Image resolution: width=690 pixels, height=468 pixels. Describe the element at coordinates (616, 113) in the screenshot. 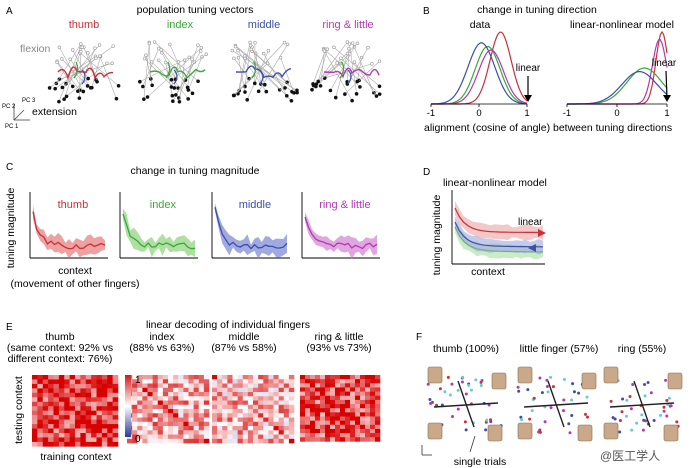

I see `b-right-tick-0: 0` at that location.